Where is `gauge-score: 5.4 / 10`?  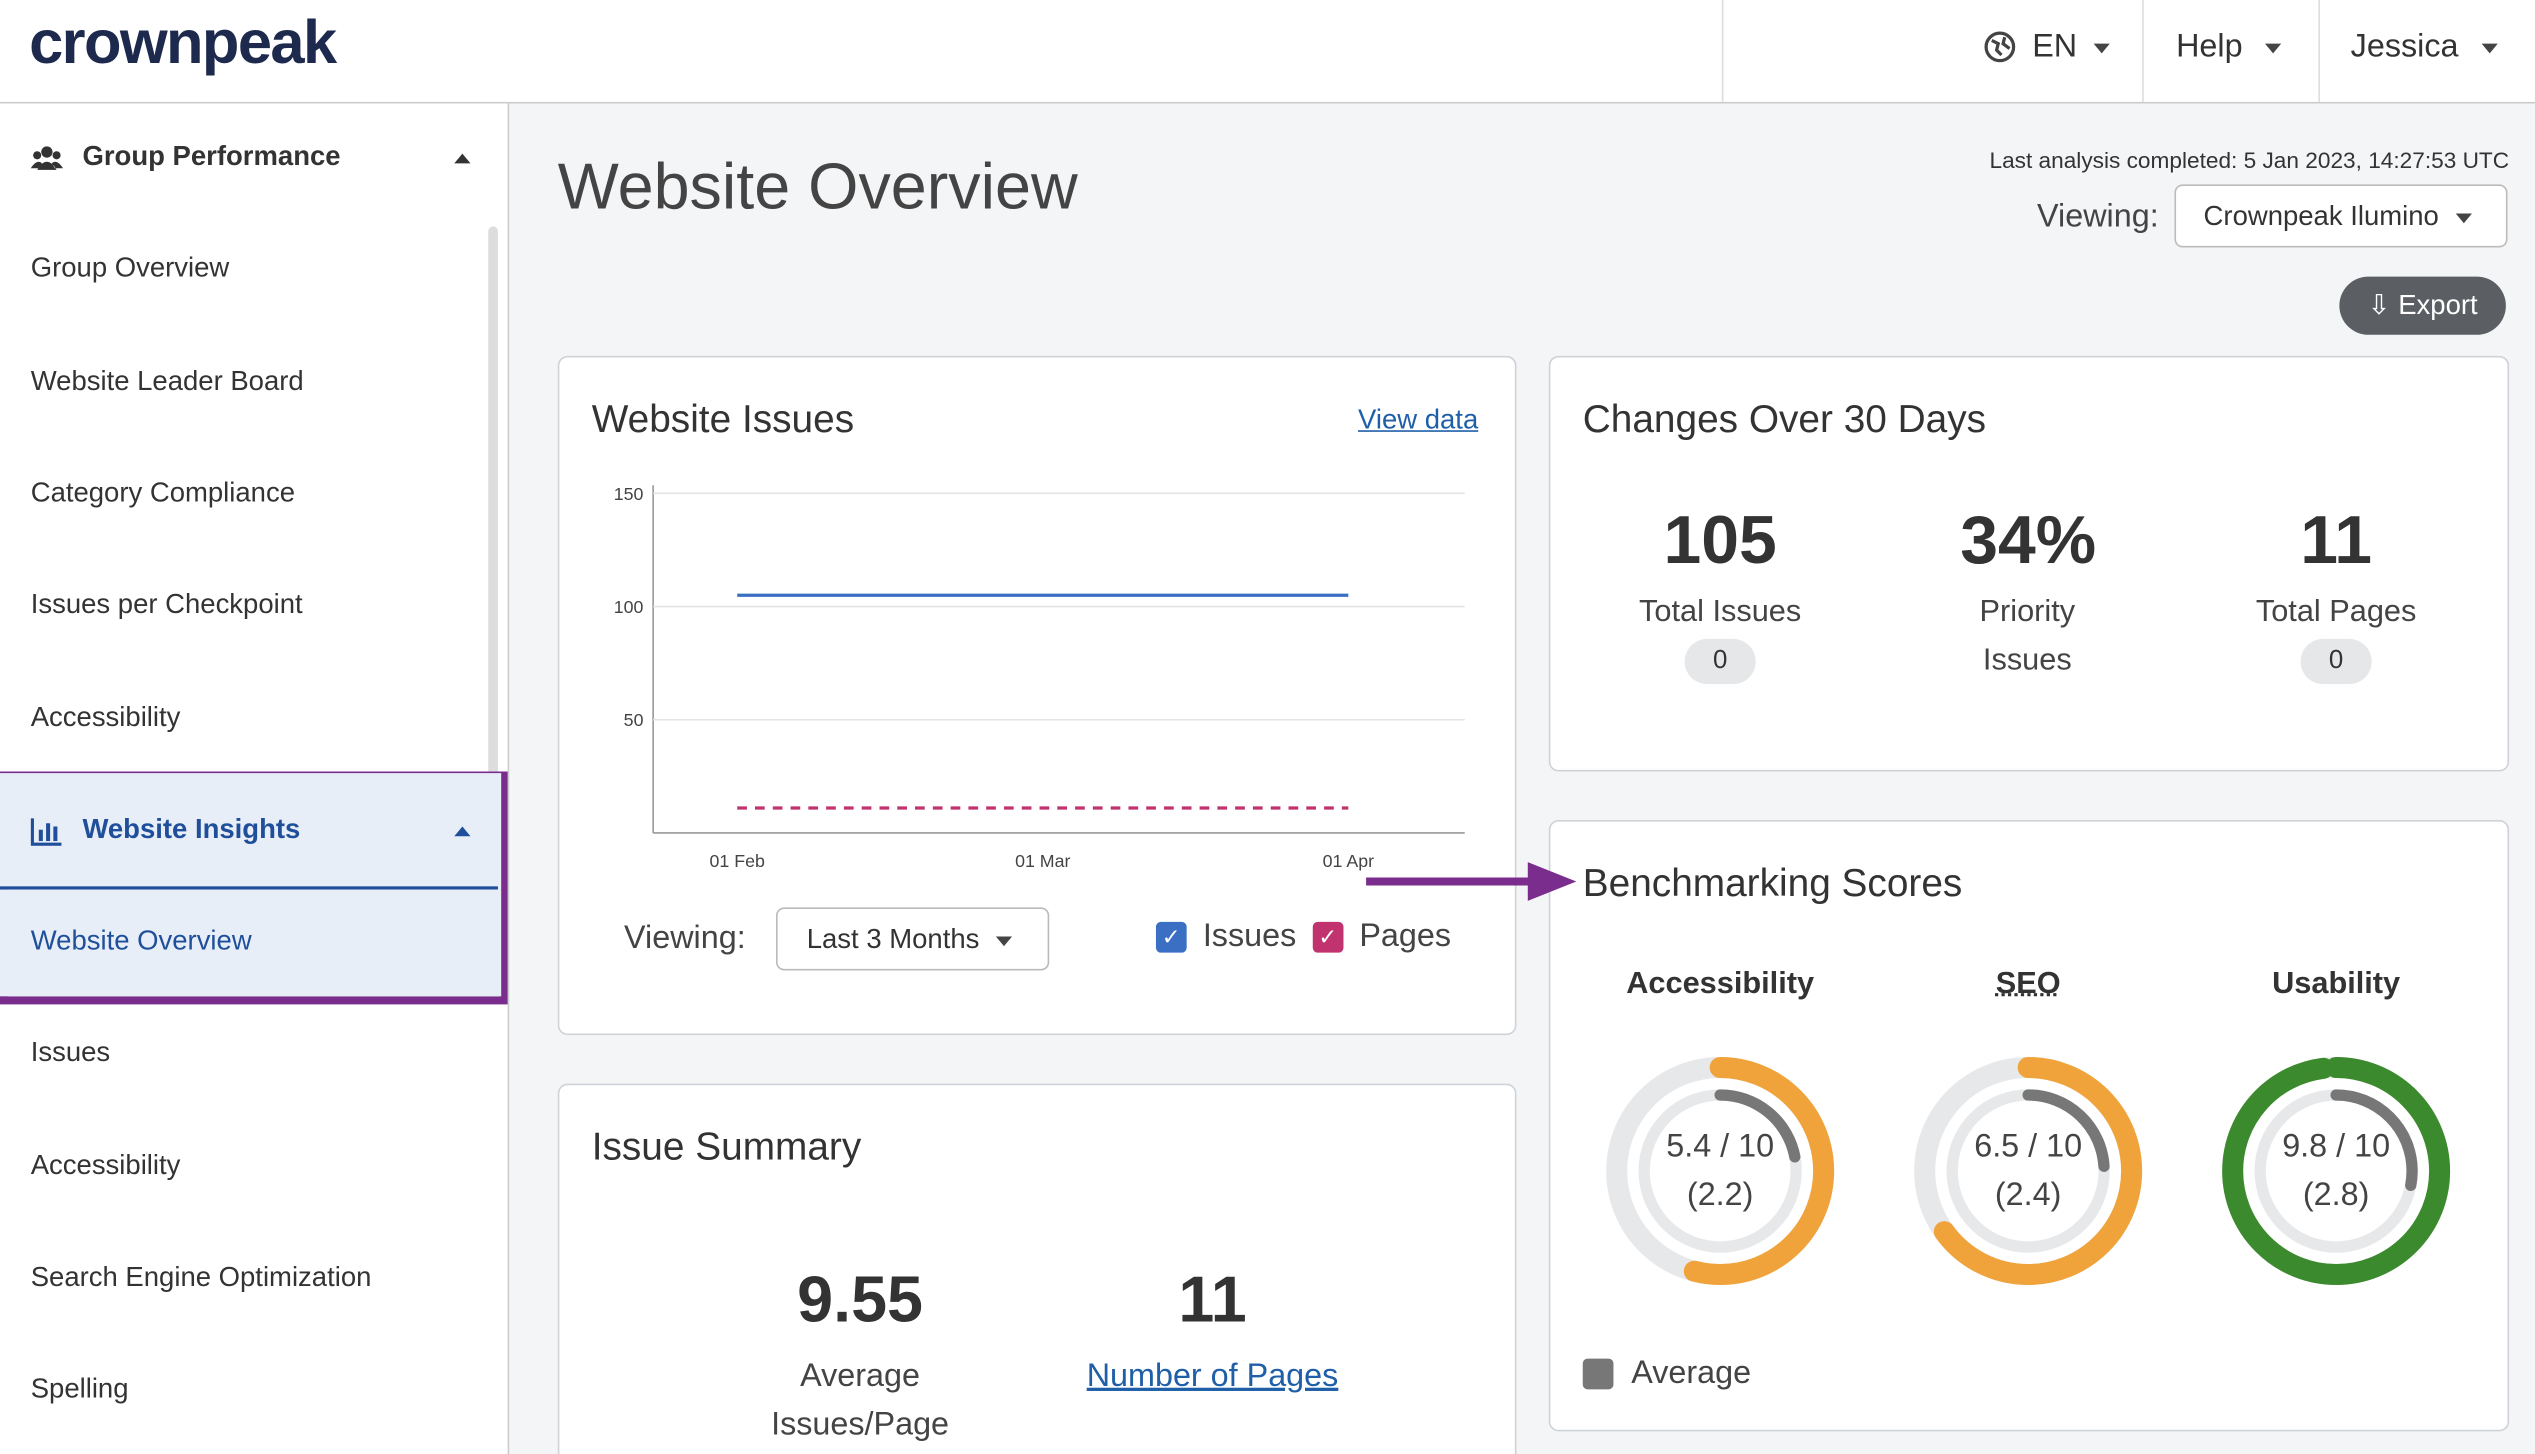
gauge-score: 5.4 / 10 is located at coordinates (1720, 1146).